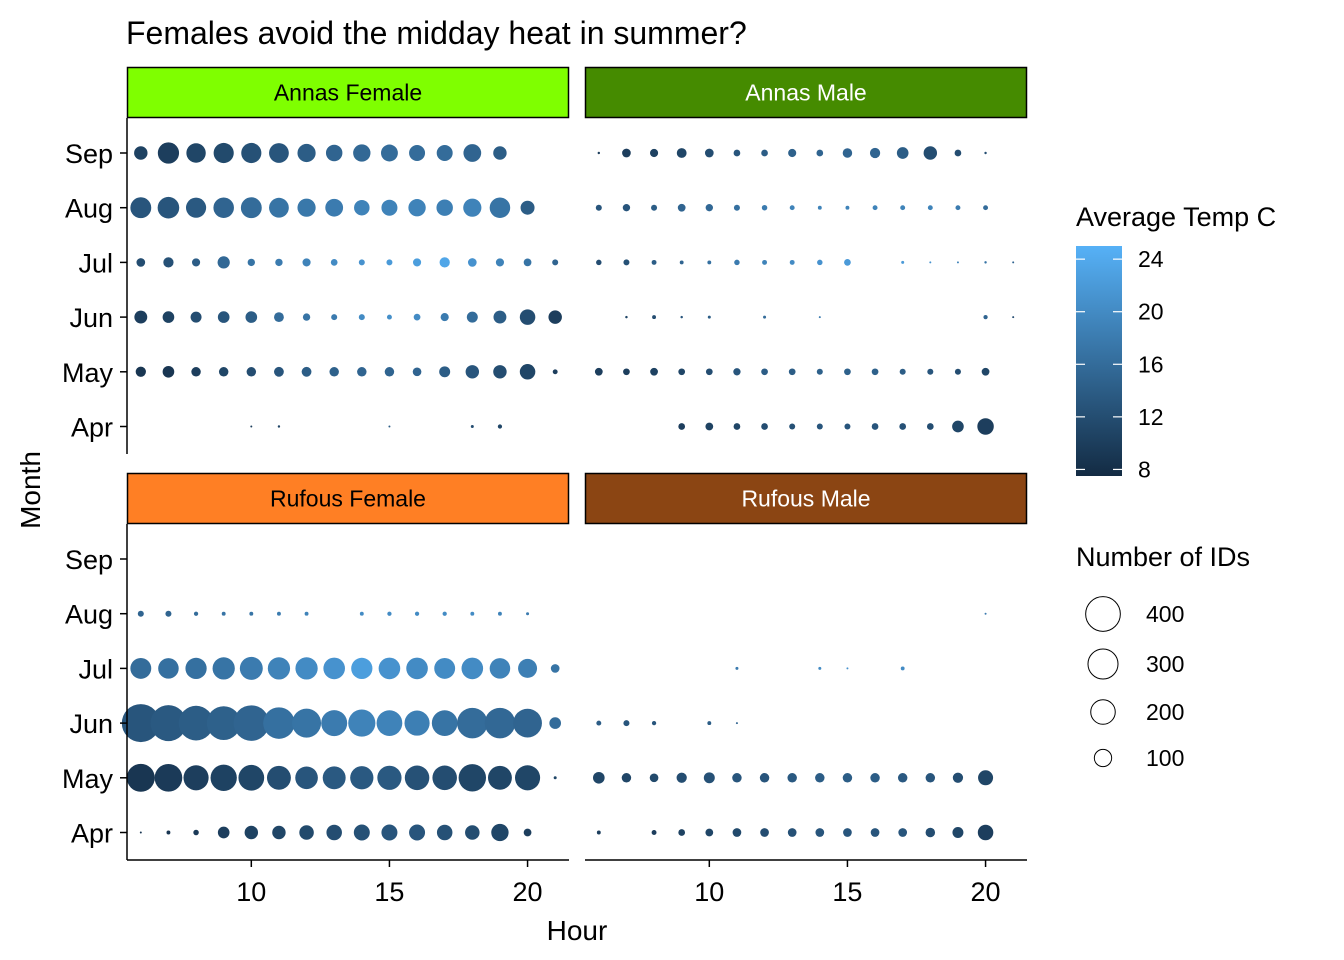 This screenshot has width=1344, height=960. Describe the element at coordinates (348, 499) in the screenshot. I see `facet-strip-label: Rufous Female` at that location.